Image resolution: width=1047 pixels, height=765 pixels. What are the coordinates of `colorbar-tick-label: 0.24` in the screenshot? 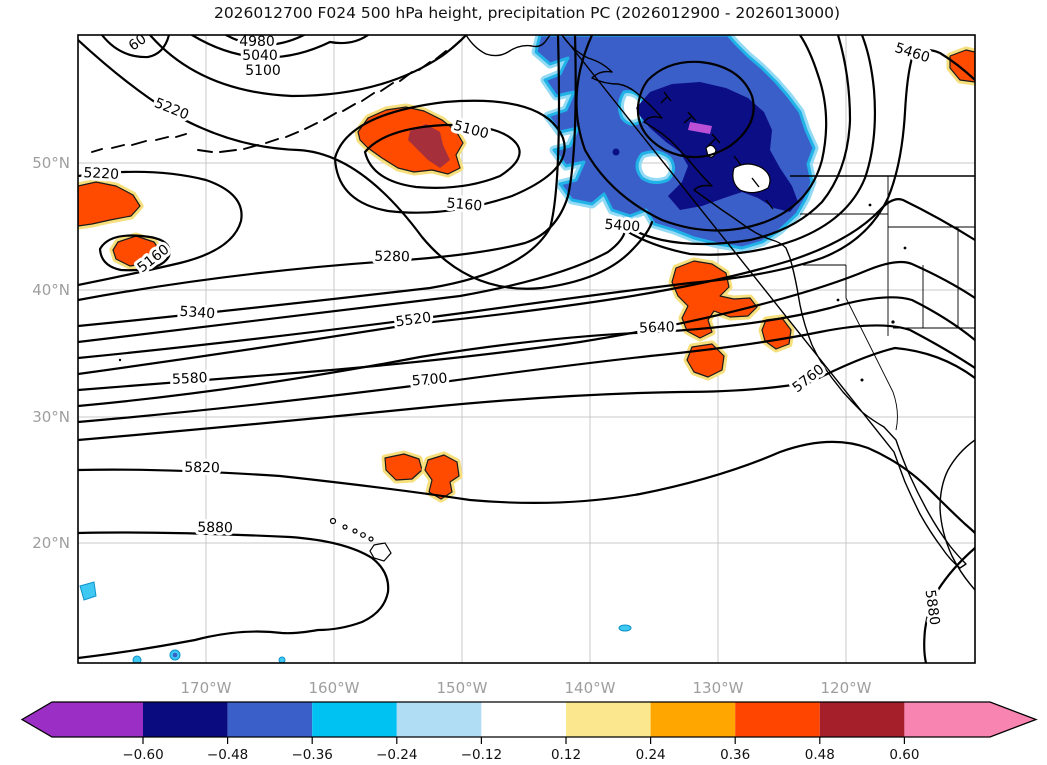 It's located at (651, 755).